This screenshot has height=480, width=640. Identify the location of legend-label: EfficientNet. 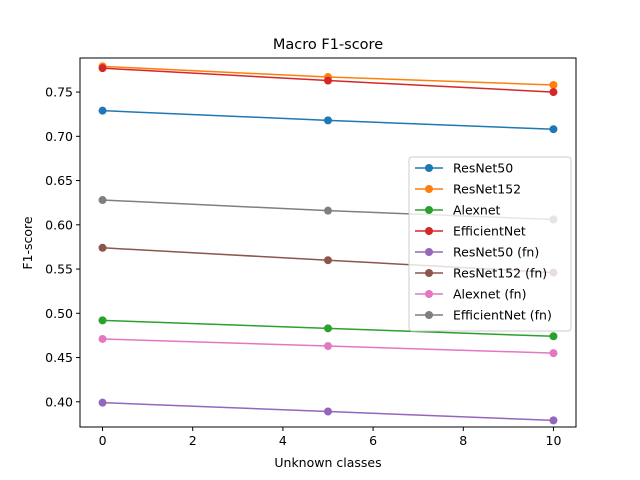
(489, 231).